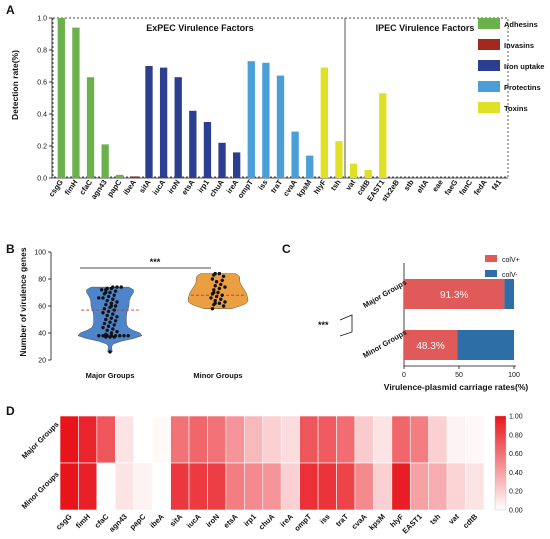 Image resolution: width=550 pixels, height=539 pixels. What do you see at coordinates (383, 486) in the screenshot?
I see `d-cell-Minor Groups-kpsM` at bounding box center [383, 486].